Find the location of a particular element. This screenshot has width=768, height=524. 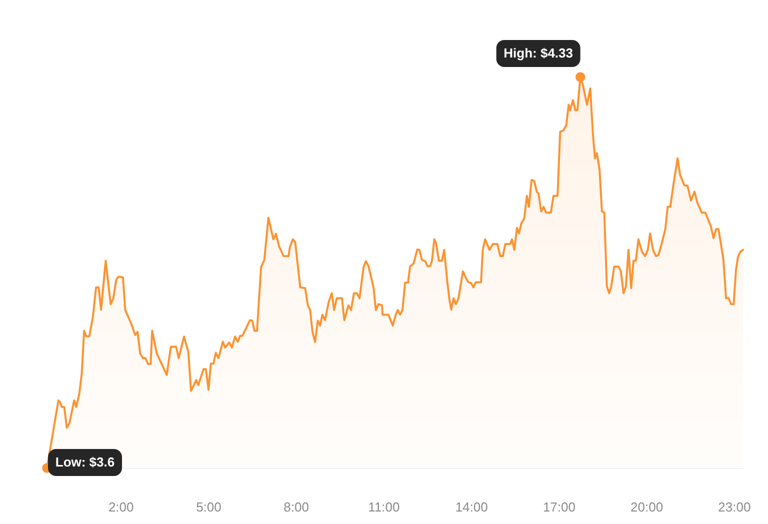

x-tick-label: 8:00 is located at coordinates (296, 507).